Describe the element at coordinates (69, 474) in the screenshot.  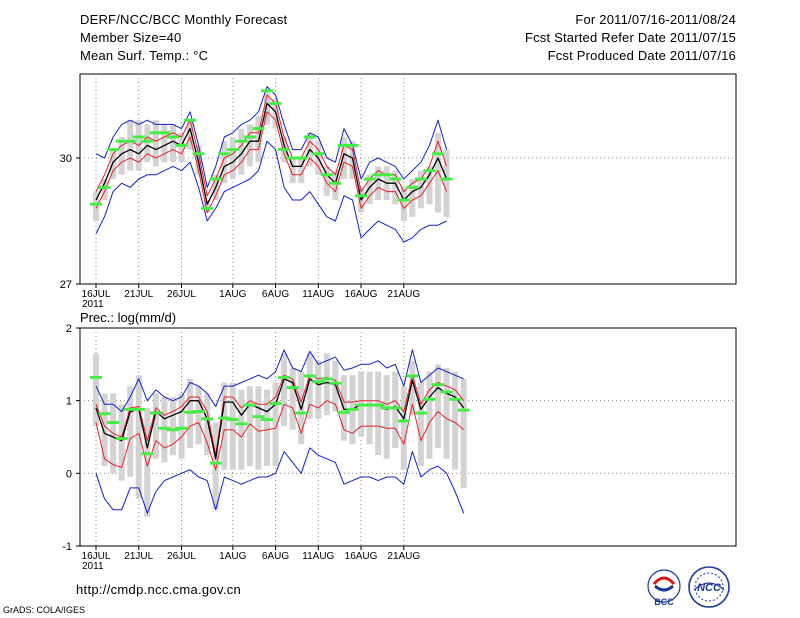
I see `y-tick-label: 0` at that location.